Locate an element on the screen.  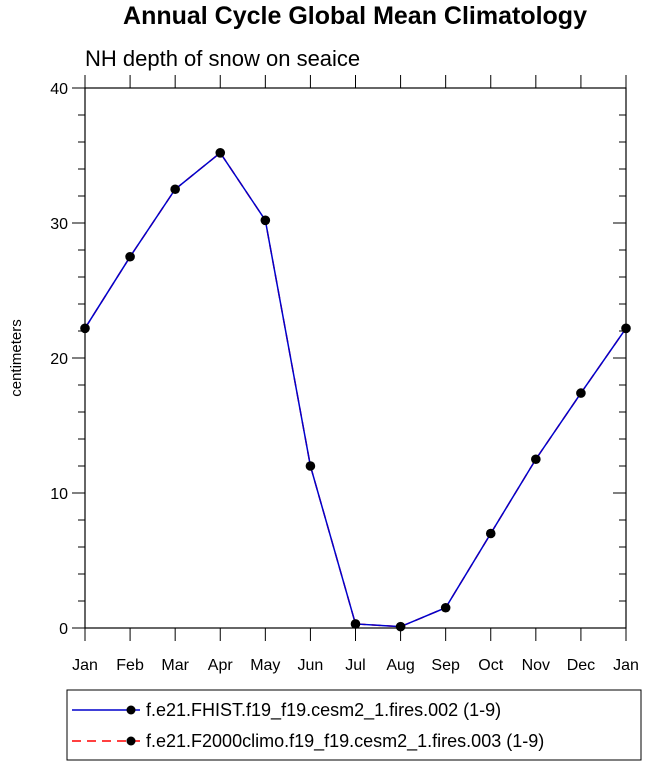
x-tick-label: Apr is located at coordinates (221, 665).